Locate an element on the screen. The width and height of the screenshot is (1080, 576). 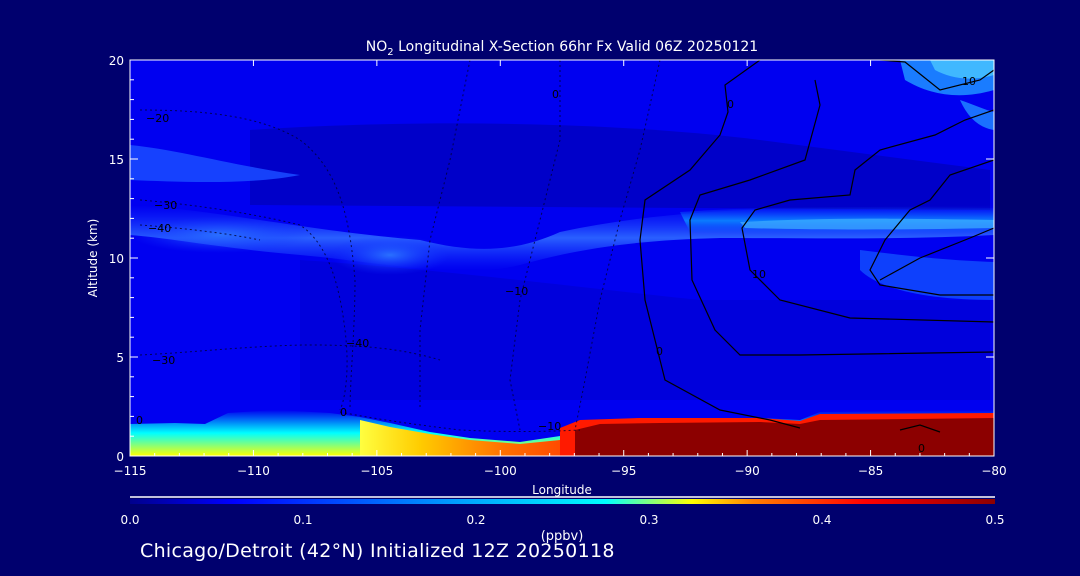
y-tick-label: 15 is located at coordinates (116, 160).